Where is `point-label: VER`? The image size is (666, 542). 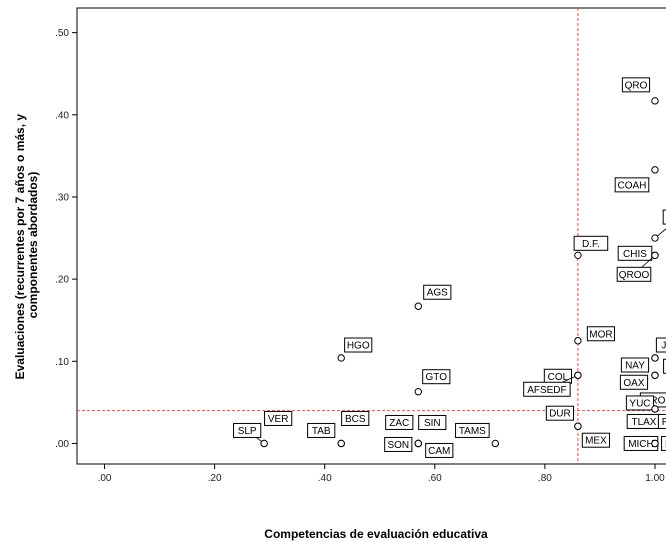 point-label: VER is located at coordinates (278, 419).